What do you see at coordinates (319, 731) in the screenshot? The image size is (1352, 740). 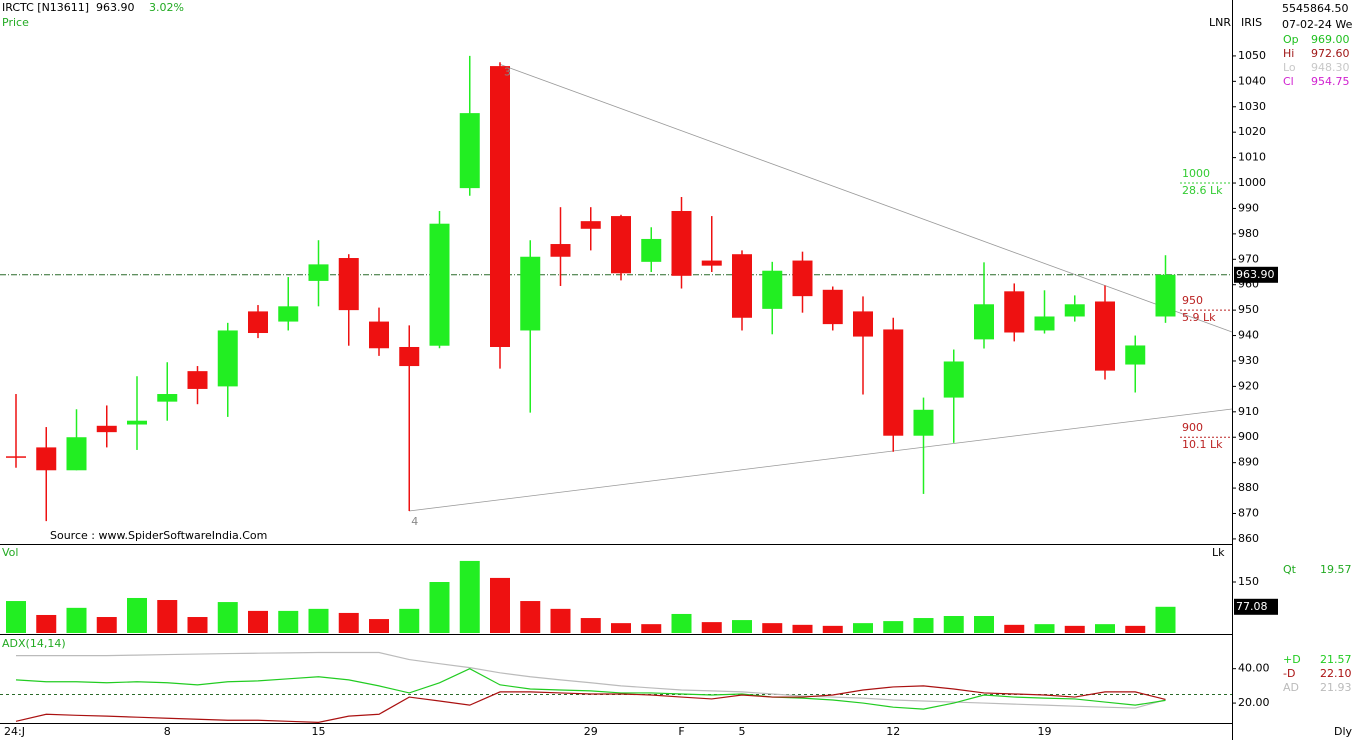 I see `x-tick-label: 15` at bounding box center [319, 731].